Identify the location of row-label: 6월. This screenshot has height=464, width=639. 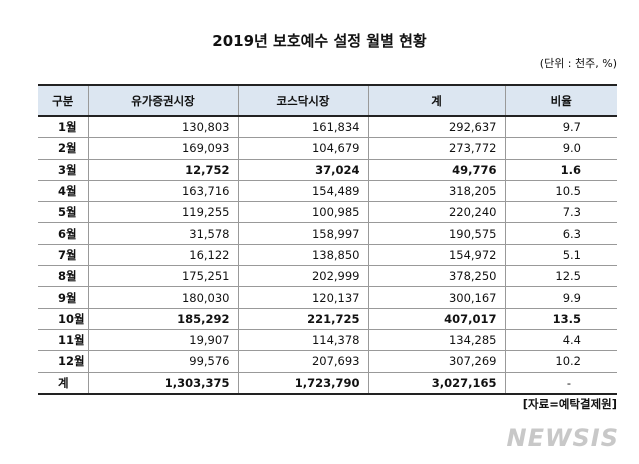
(63, 233).